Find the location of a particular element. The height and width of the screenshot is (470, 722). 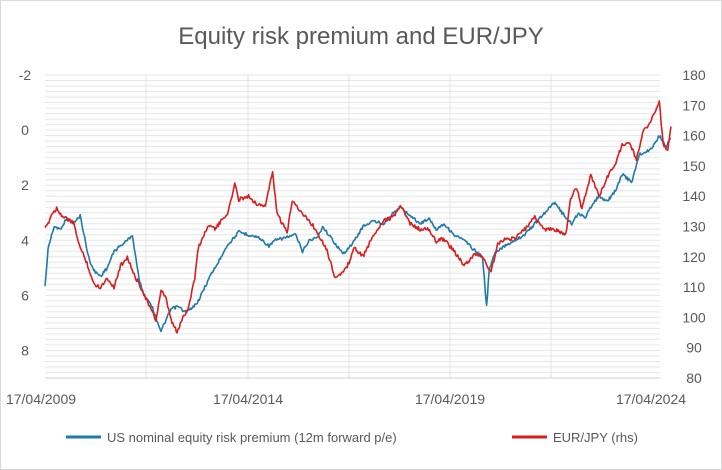

right-tick-label: 160 is located at coordinates (694, 136).